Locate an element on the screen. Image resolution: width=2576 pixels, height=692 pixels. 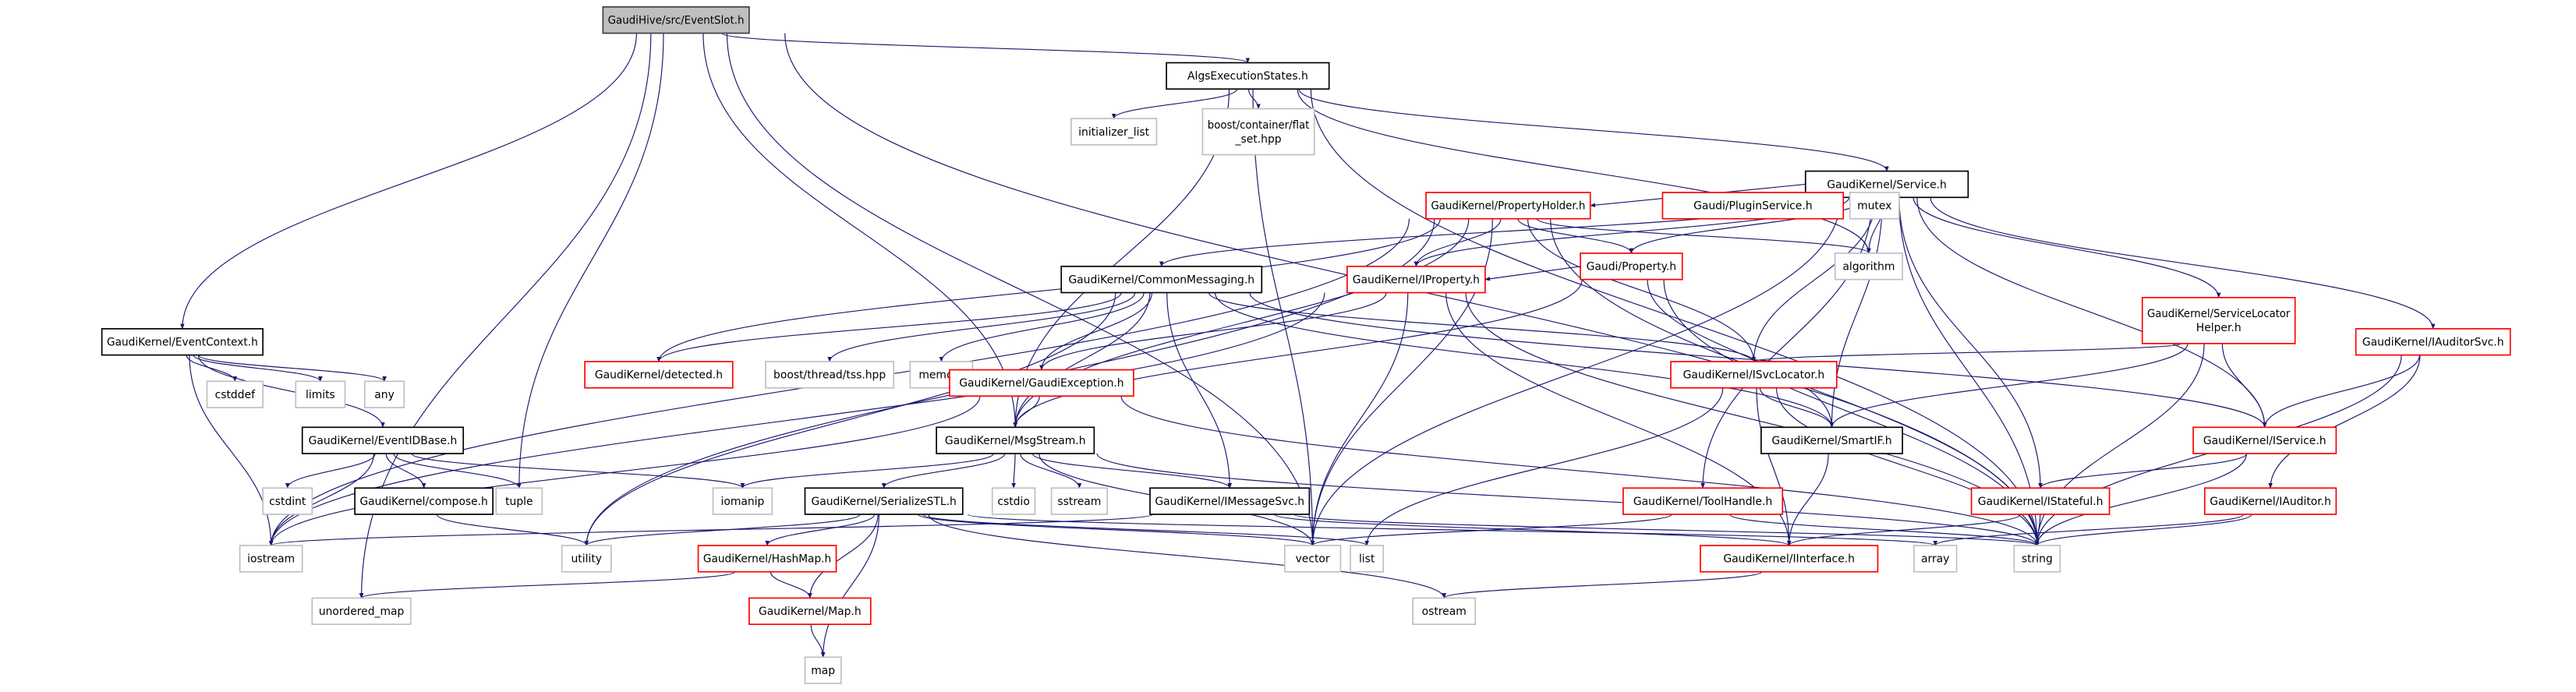
node-property: Gaudi/Property.h is located at coordinates (1631, 266).